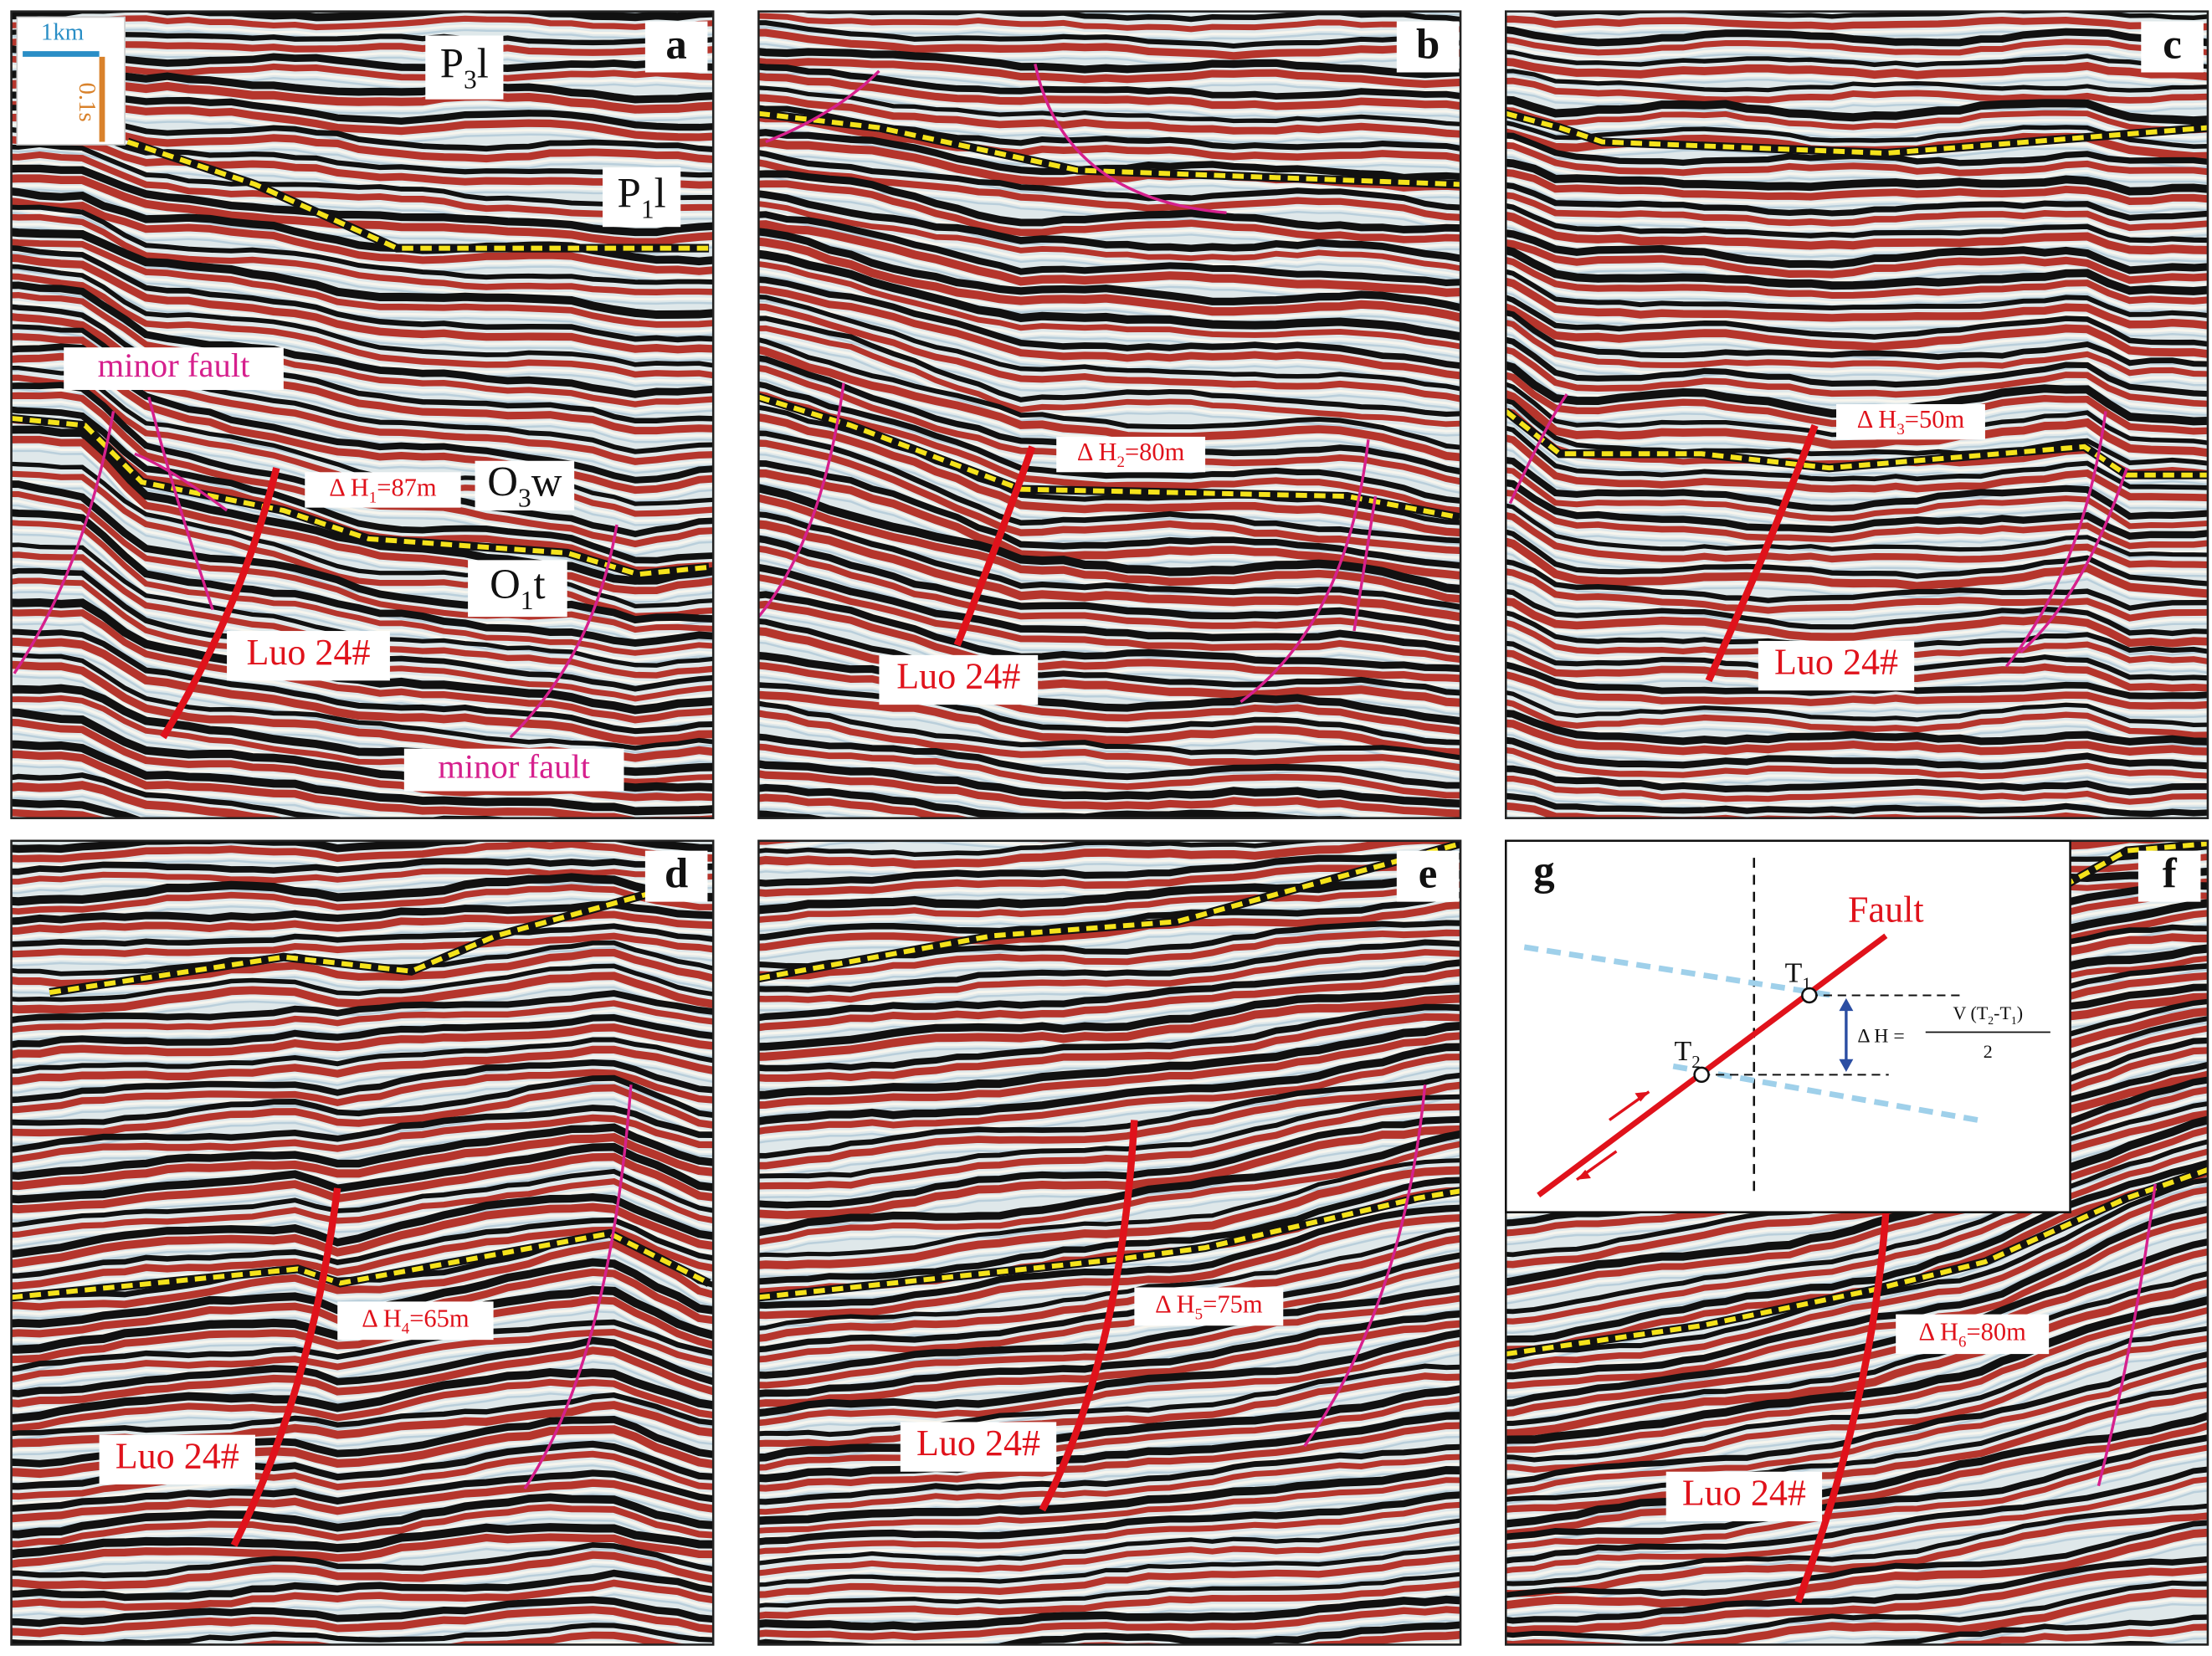 This screenshot has height=1656, width=2212. I want to click on subscript: 1, so click(1806, 984).